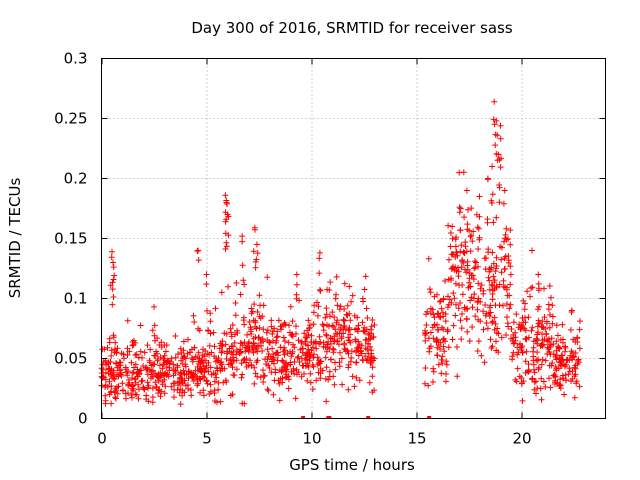 This screenshot has width=640, height=480. I want to click on y-tick-label: 0.15, so click(70, 239).